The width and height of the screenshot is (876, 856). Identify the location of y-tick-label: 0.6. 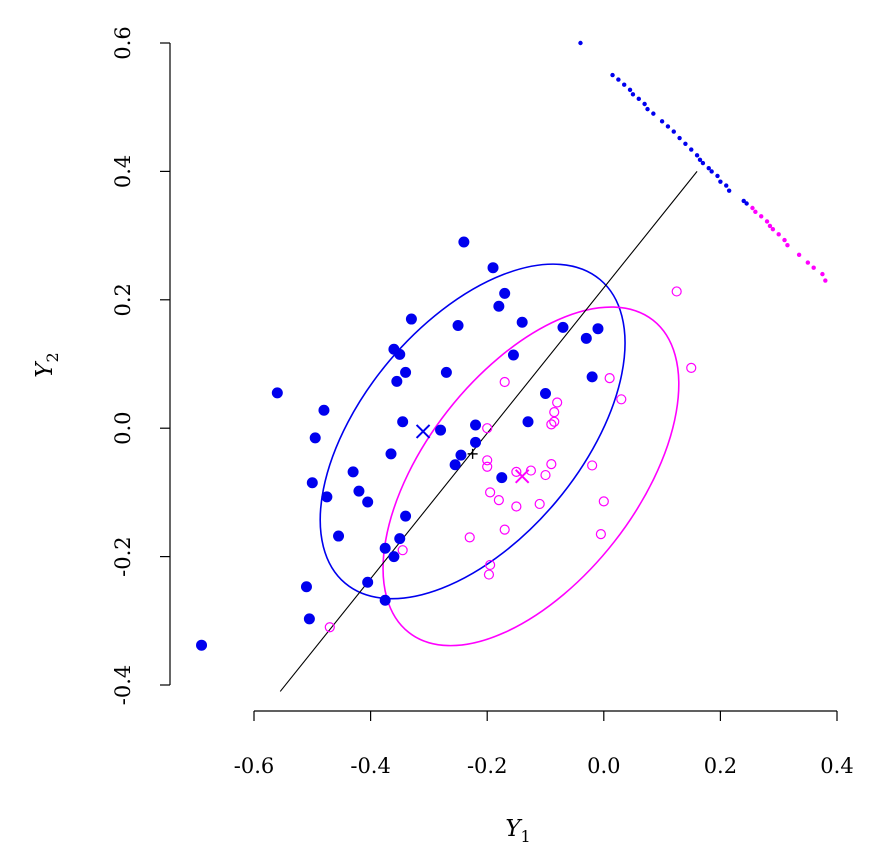
(123, 42).